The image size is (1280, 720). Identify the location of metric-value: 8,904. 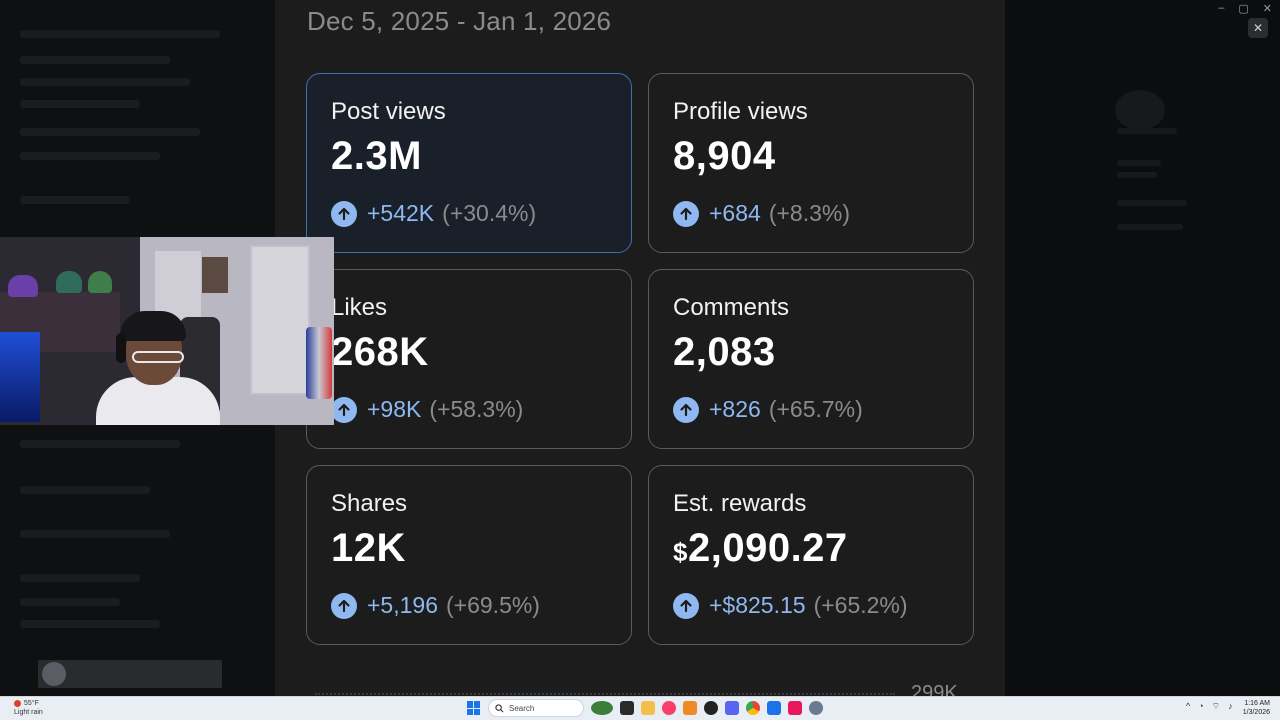
(823, 156).